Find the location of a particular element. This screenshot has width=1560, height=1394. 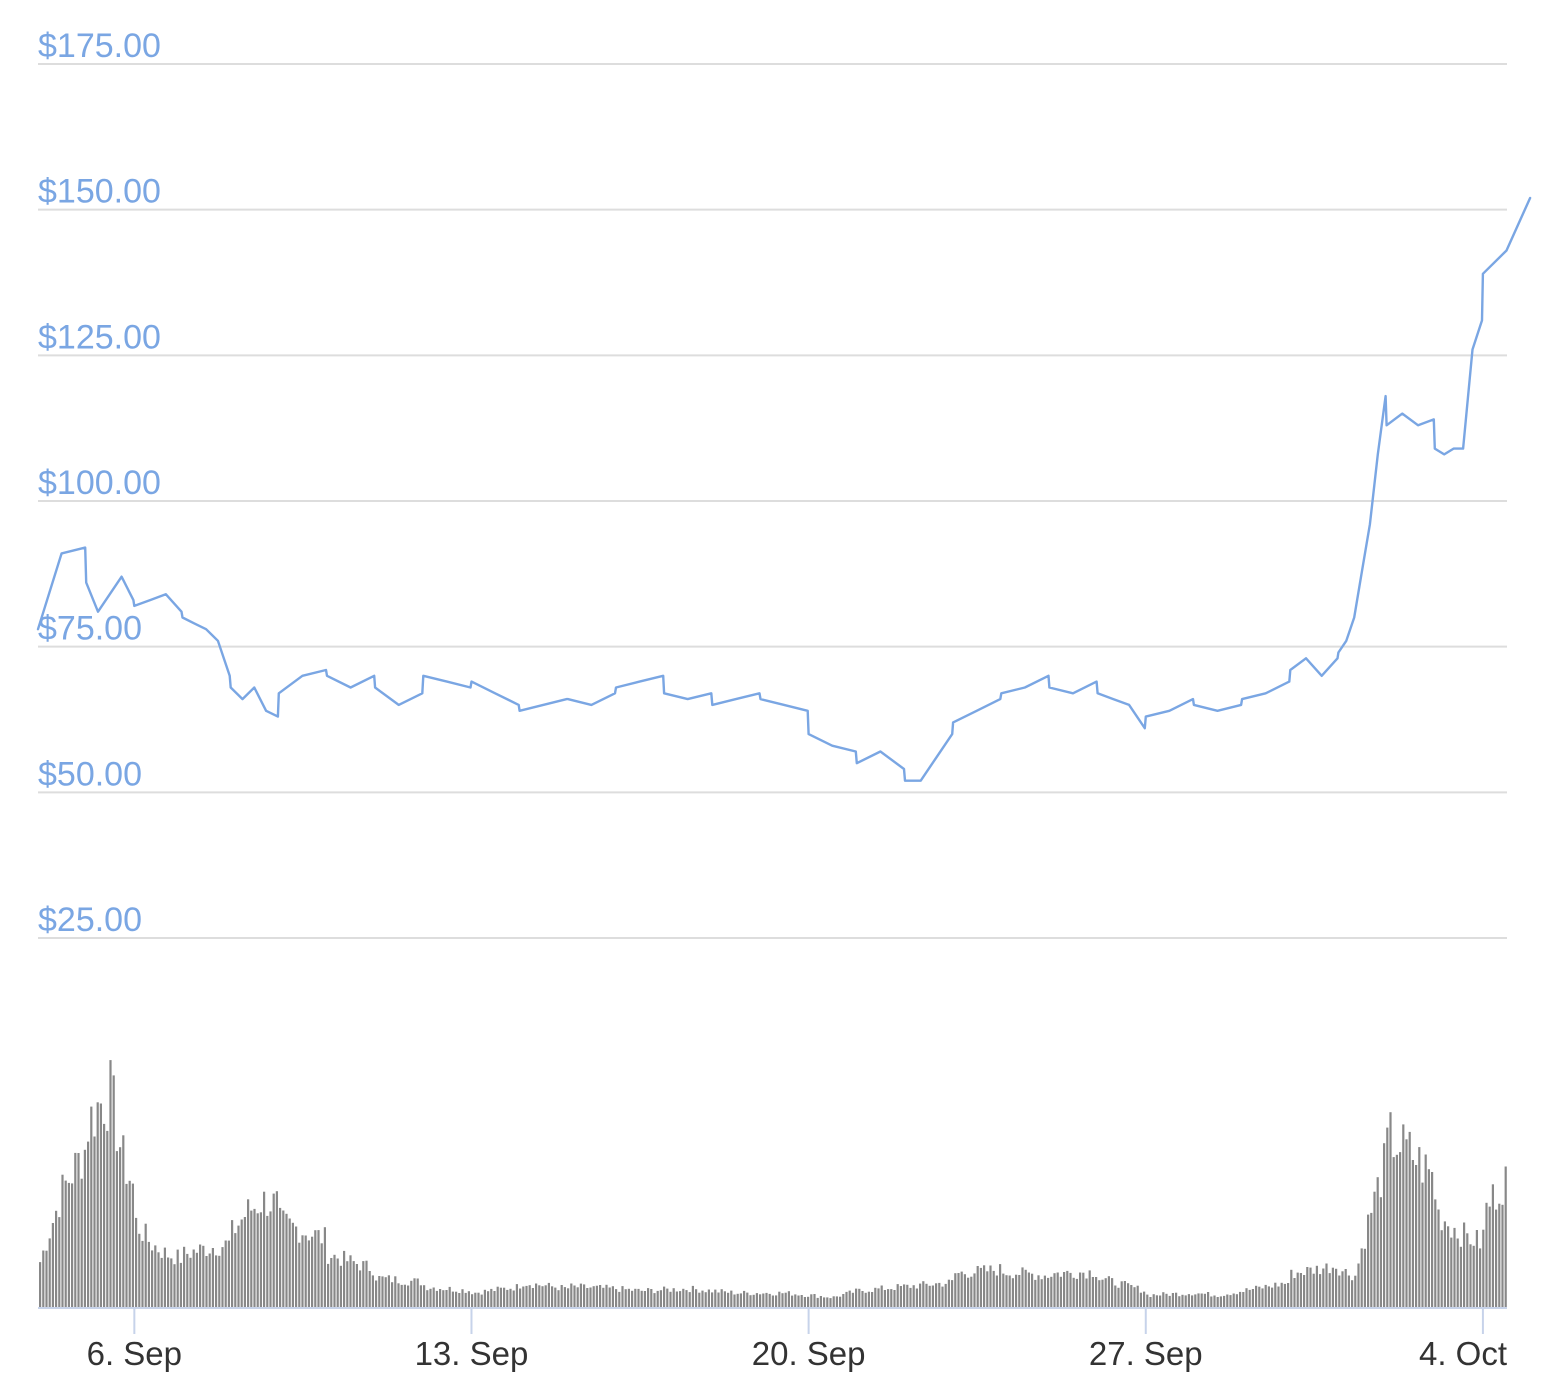

y-tick-label: $100.00 is located at coordinates (99, 483).